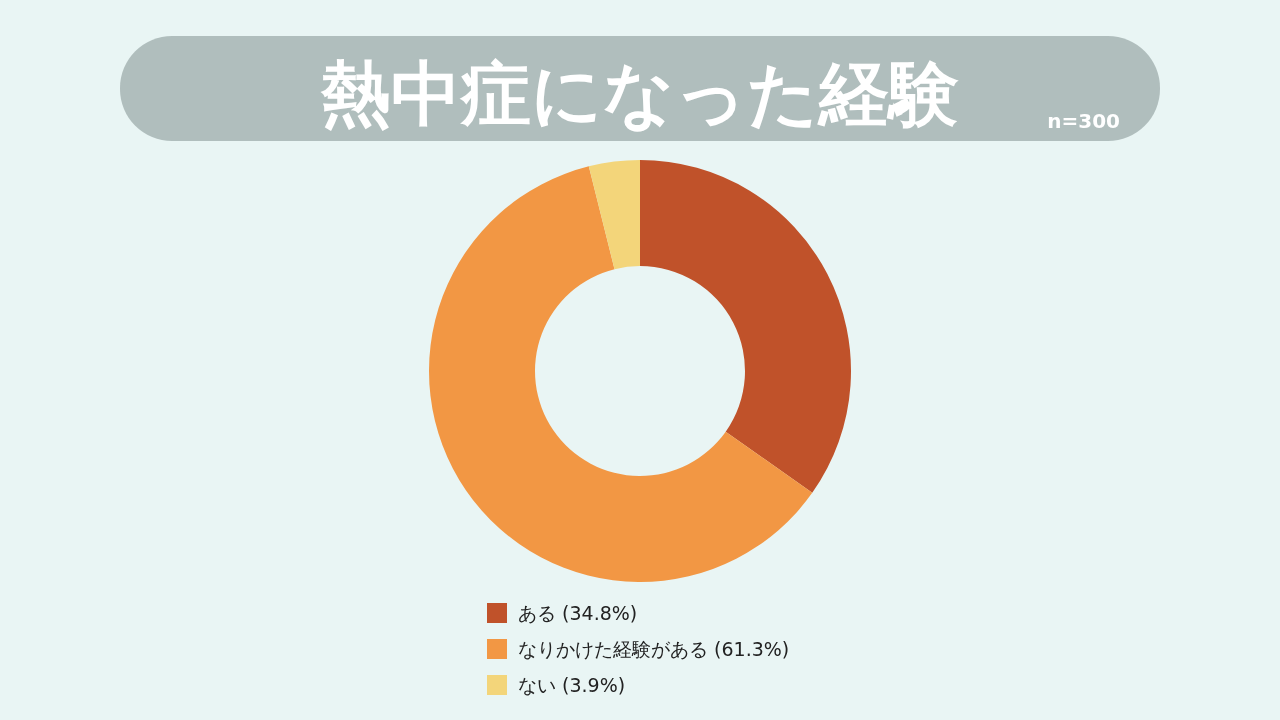 The image size is (1280, 720). Describe the element at coordinates (578, 613) in the screenshot. I see `legend-label: ある (34.8%)` at that location.